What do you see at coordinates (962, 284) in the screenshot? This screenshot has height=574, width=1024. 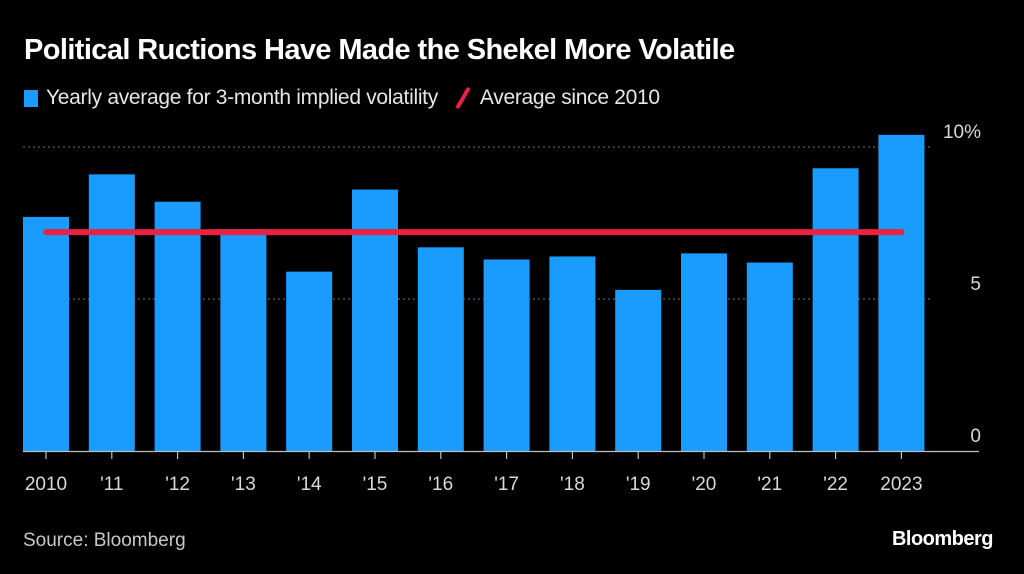 I see `y-axis-labels: 0 5 10%` at bounding box center [962, 284].